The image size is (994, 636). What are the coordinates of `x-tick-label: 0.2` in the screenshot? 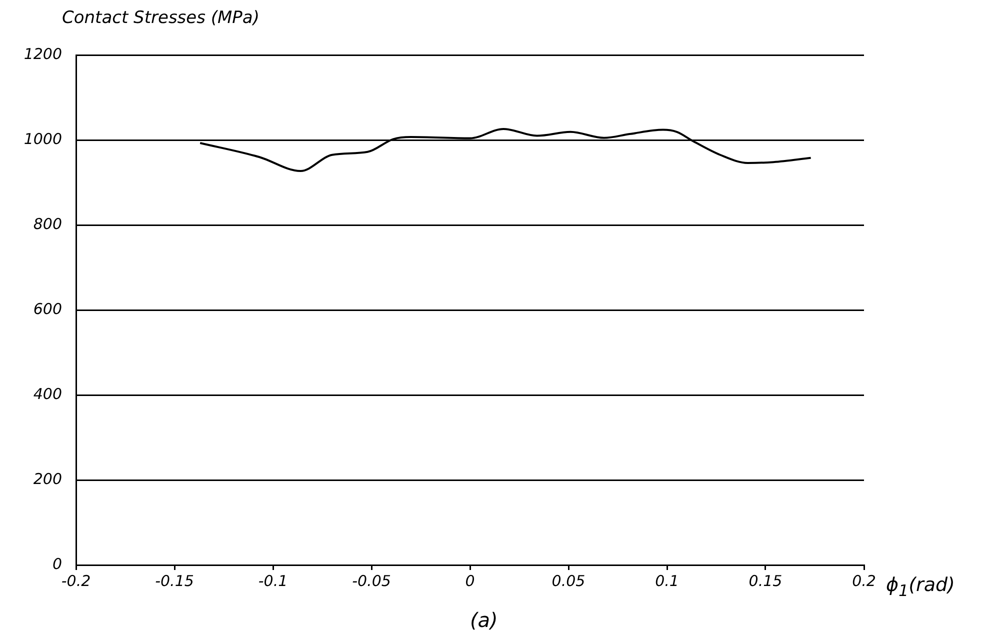 It's located at (864, 581).